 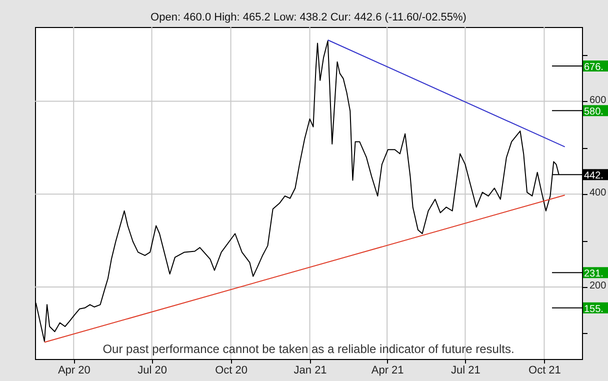 I want to click on ref-line-label: 231., so click(x=594, y=274).